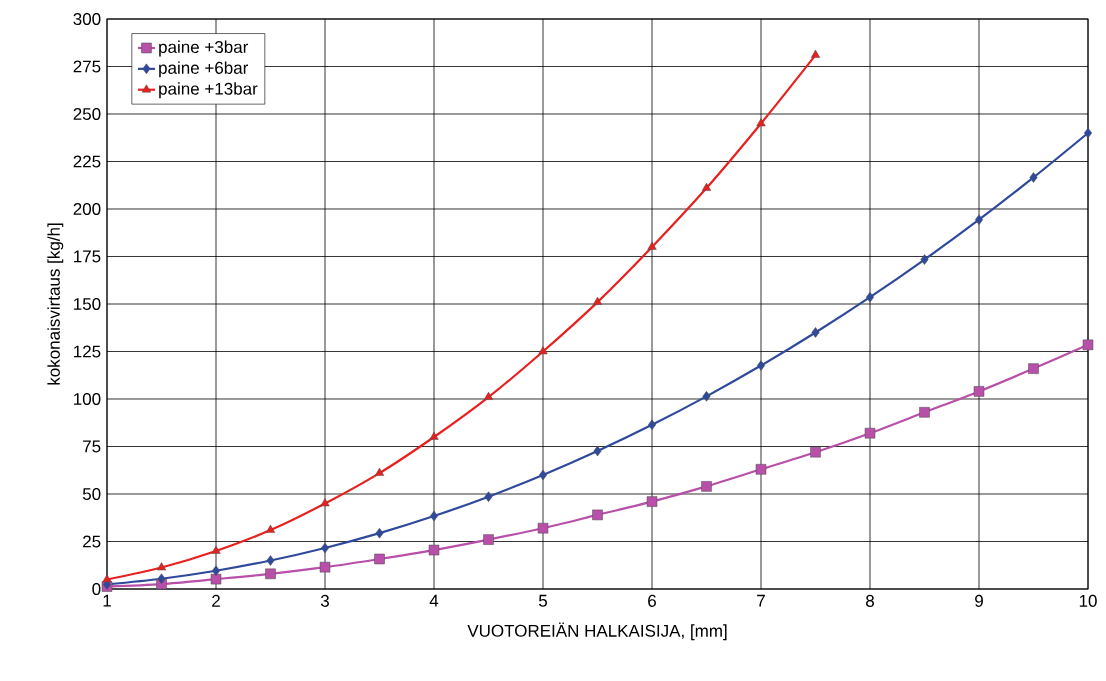  Describe the element at coordinates (87, 256) in the screenshot. I see `y-tick-label: 175` at that location.